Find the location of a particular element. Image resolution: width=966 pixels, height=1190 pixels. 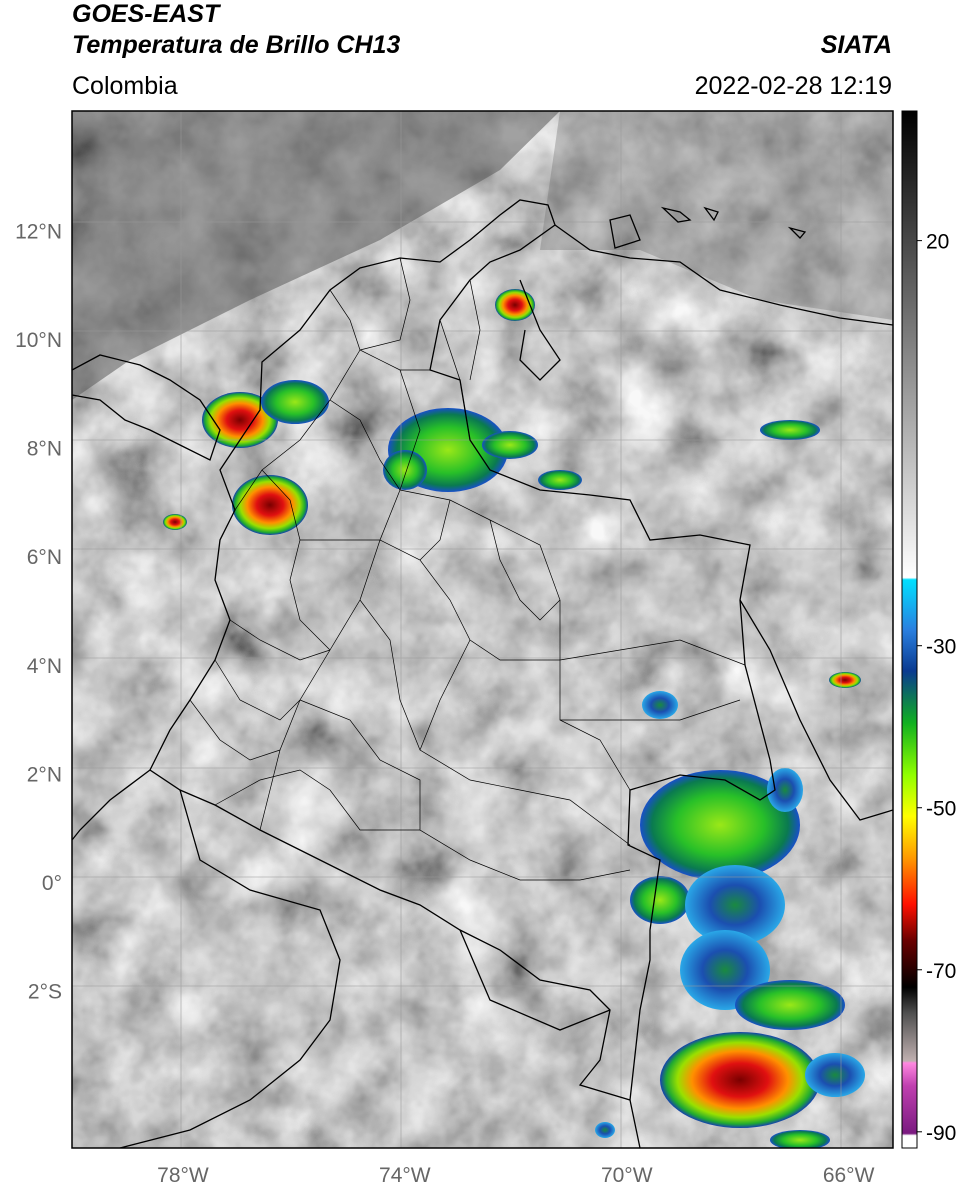

datetime-label: 2022-02-28 12:19 is located at coordinates (793, 86).